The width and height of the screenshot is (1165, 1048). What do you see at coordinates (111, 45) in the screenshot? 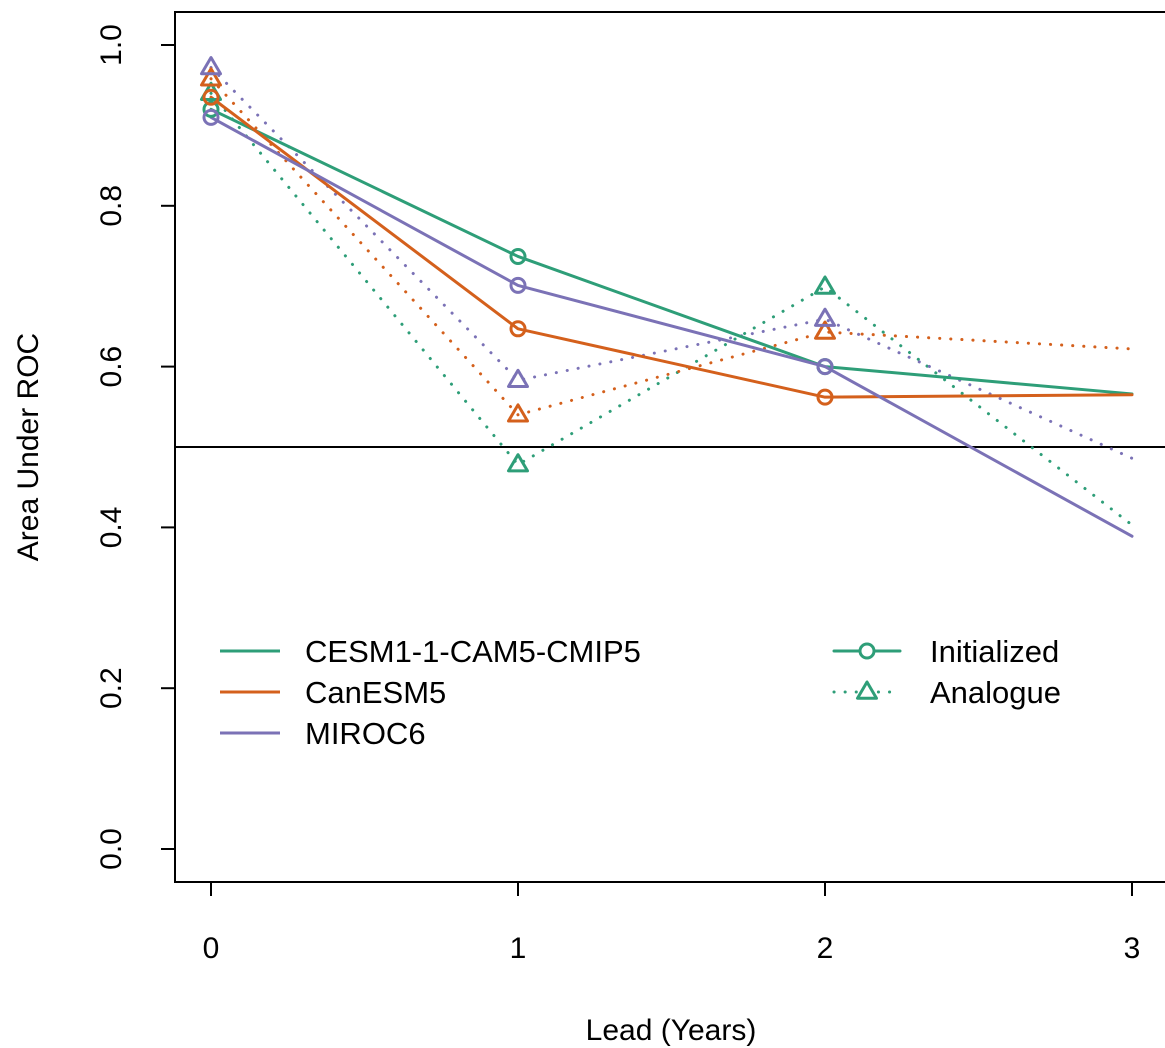
I see `y-tick-label: 1.0` at bounding box center [111, 45].